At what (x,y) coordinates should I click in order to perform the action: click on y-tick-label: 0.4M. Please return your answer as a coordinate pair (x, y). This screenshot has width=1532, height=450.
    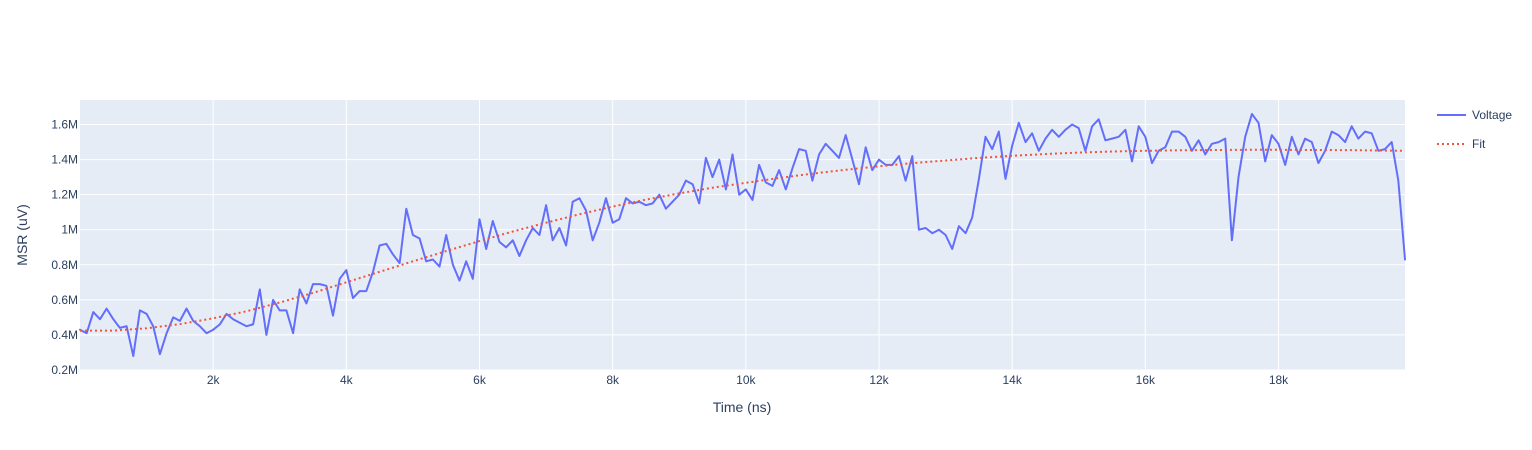
    Looking at the image, I should click on (64, 335).